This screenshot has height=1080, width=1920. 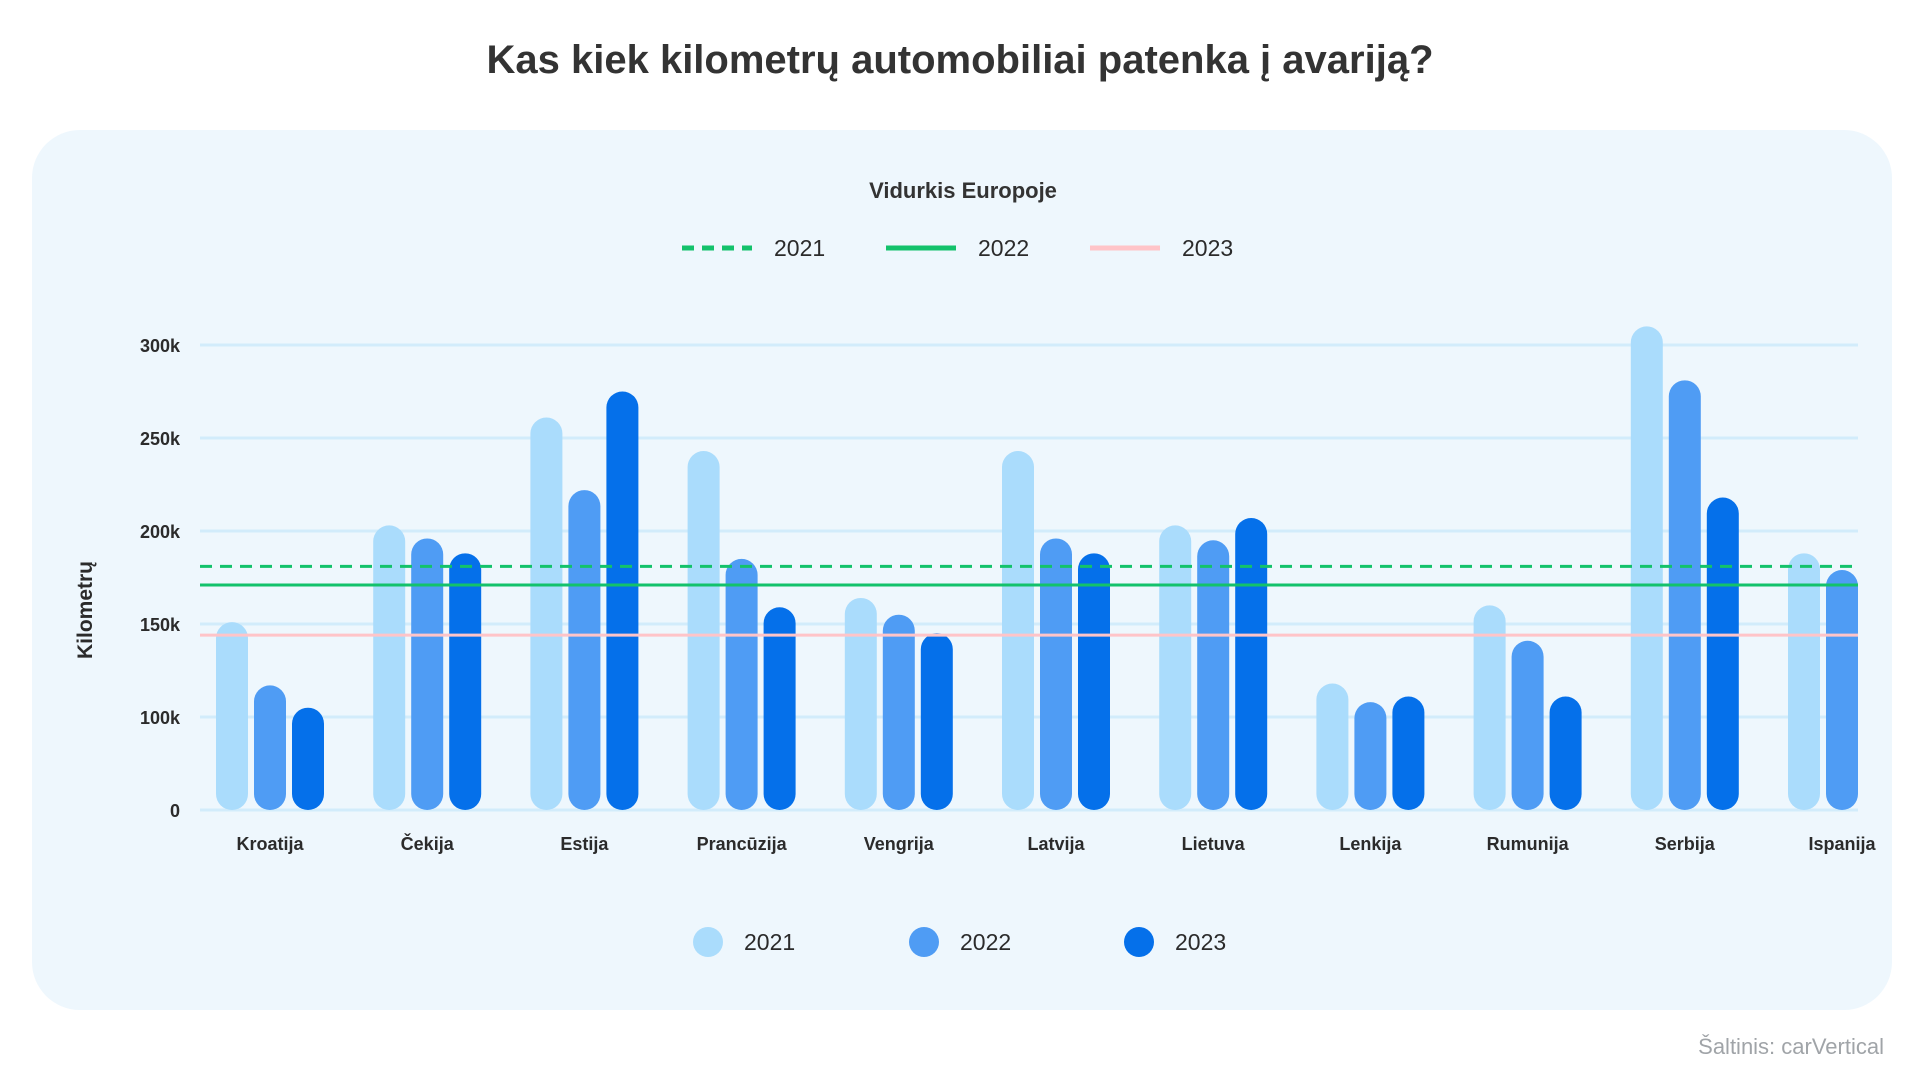 What do you see at coordinates (1842, 844) in the screenshot?
I see `x-tick-label: Ispanija` at bounding box center [1842, 844].